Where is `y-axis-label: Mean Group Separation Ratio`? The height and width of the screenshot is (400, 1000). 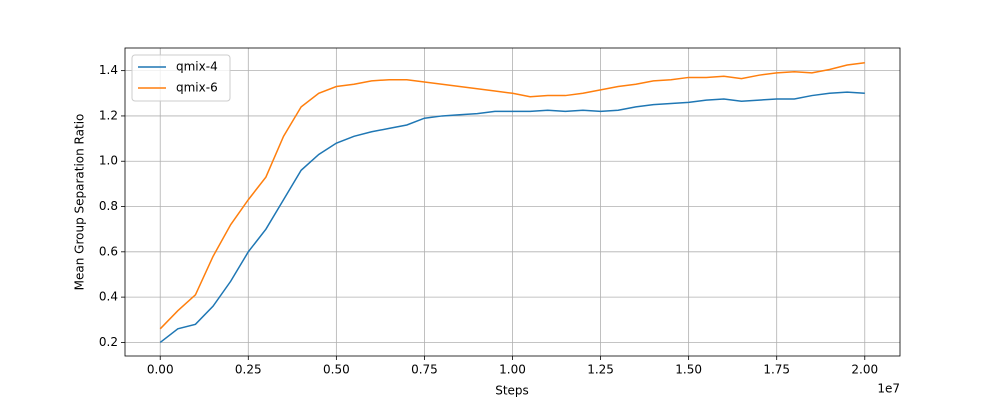
y-axis-label: Mean Group Separation Ratio is located at coordinates (80, 202).